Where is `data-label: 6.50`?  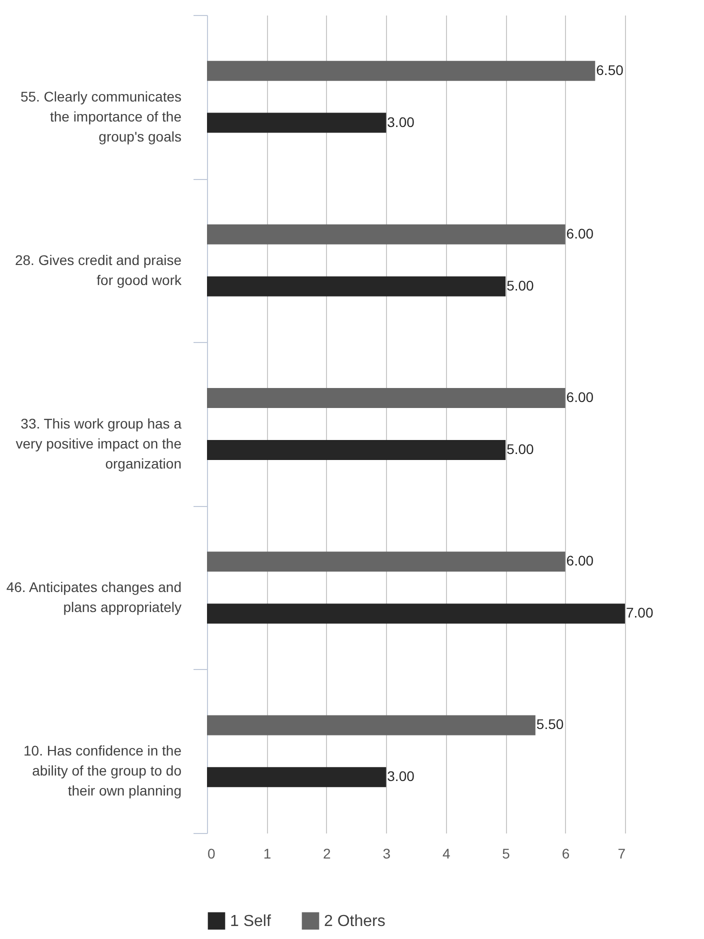 data-label: 6.50 is located at coordinates (610, 70).